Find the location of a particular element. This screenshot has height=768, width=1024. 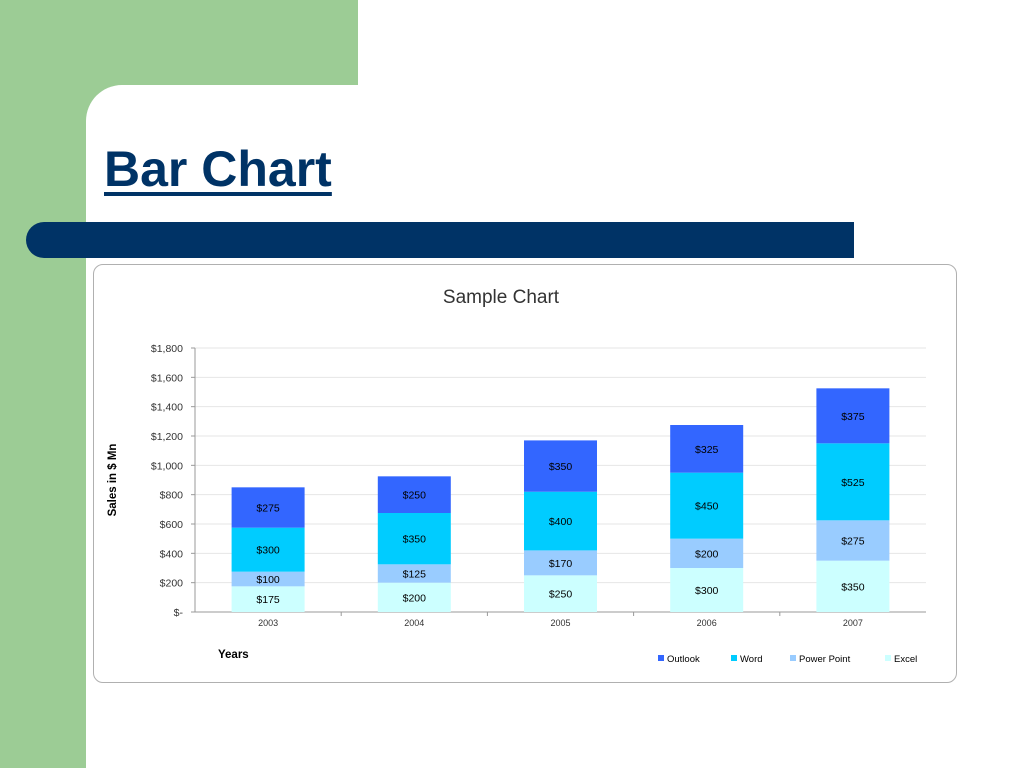

data-label: $400 is located at coordinates (561, 522).